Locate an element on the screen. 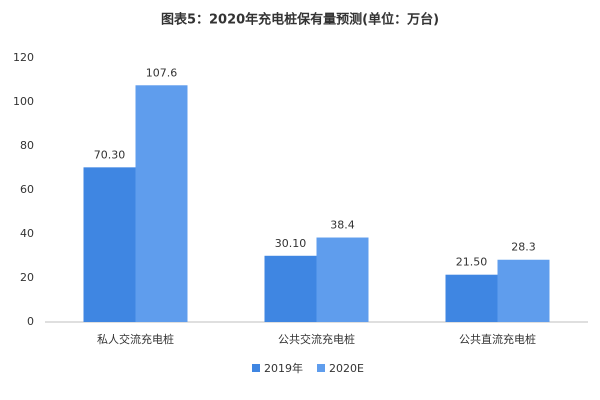  y-tick-label: 60 is located at coordinates (27, 189).